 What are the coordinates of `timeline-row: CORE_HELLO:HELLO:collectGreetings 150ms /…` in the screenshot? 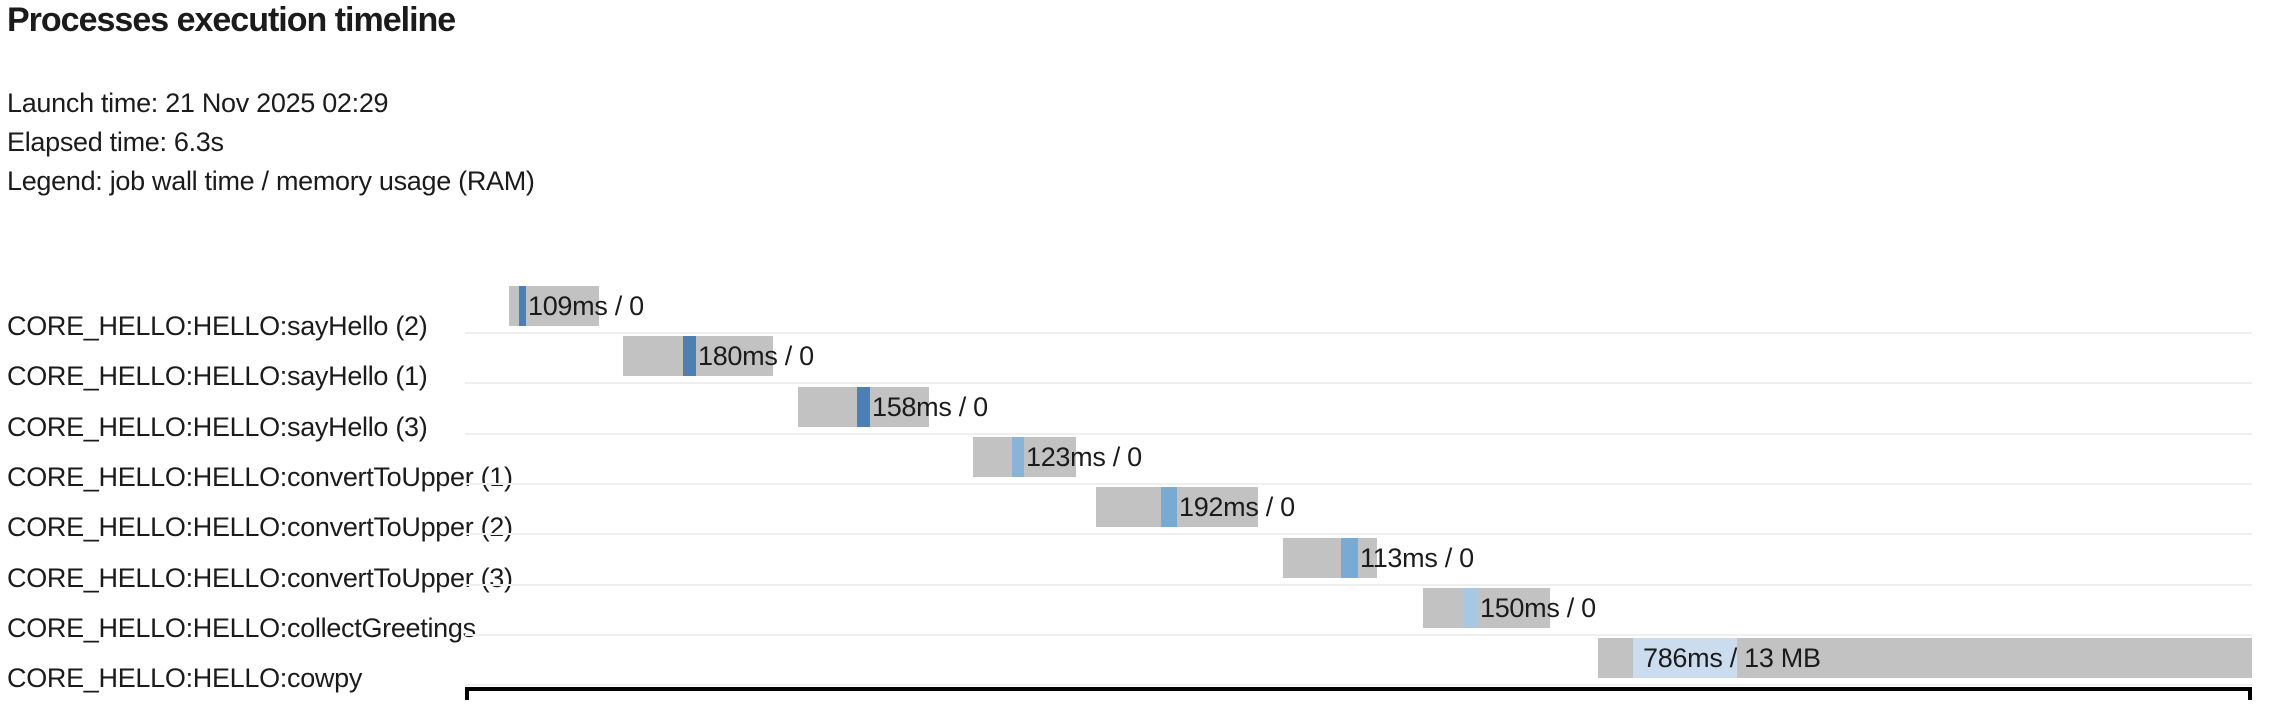 It's located at (1142, 614).